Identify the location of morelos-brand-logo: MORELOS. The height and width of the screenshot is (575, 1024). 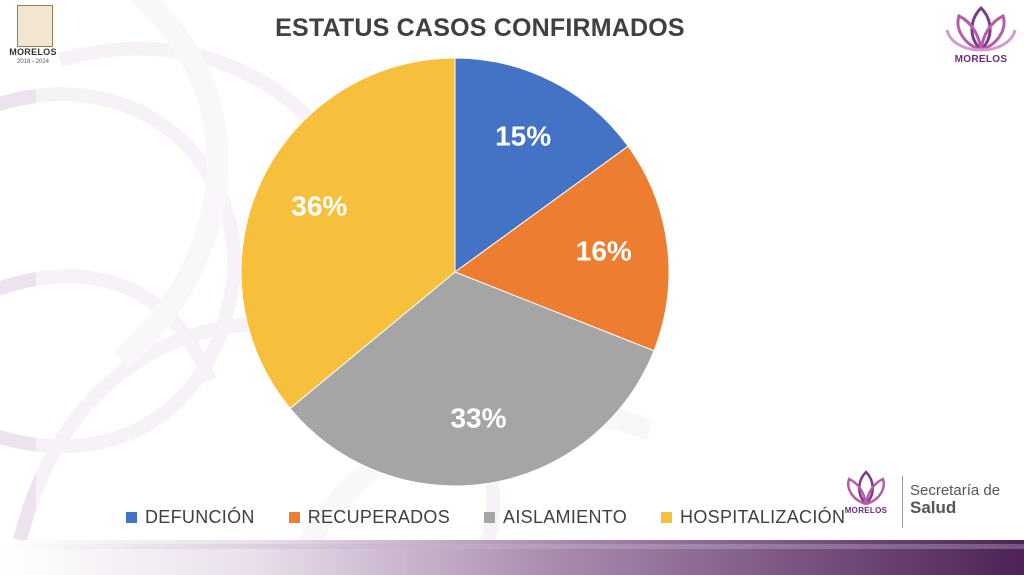
(981, 44).